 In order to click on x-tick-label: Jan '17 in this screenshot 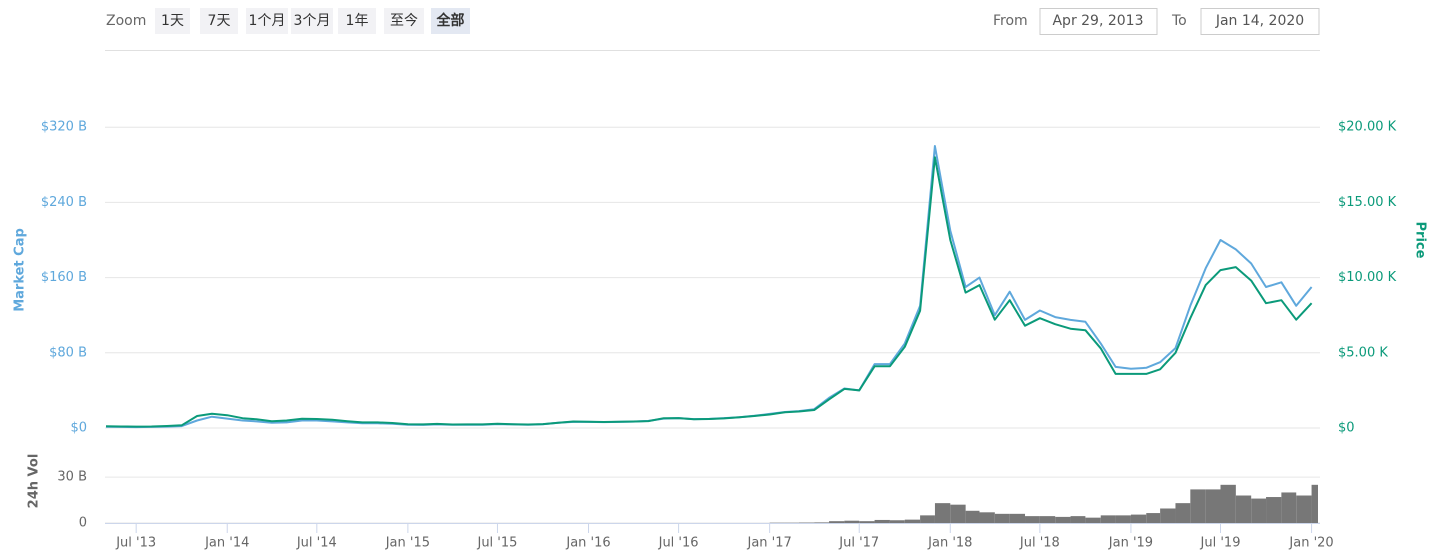, I will do `click(769, 543)`.